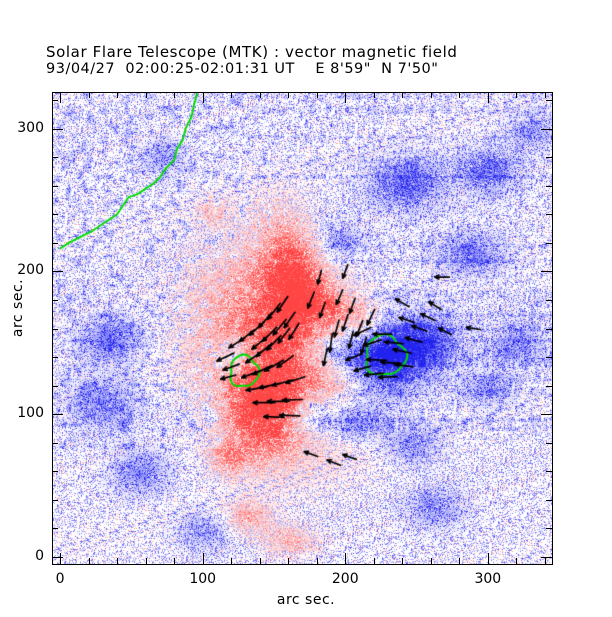 The height and width of the screenshot is (617, 612). I want to click on x-tick-label: 0, so click(60, 579).